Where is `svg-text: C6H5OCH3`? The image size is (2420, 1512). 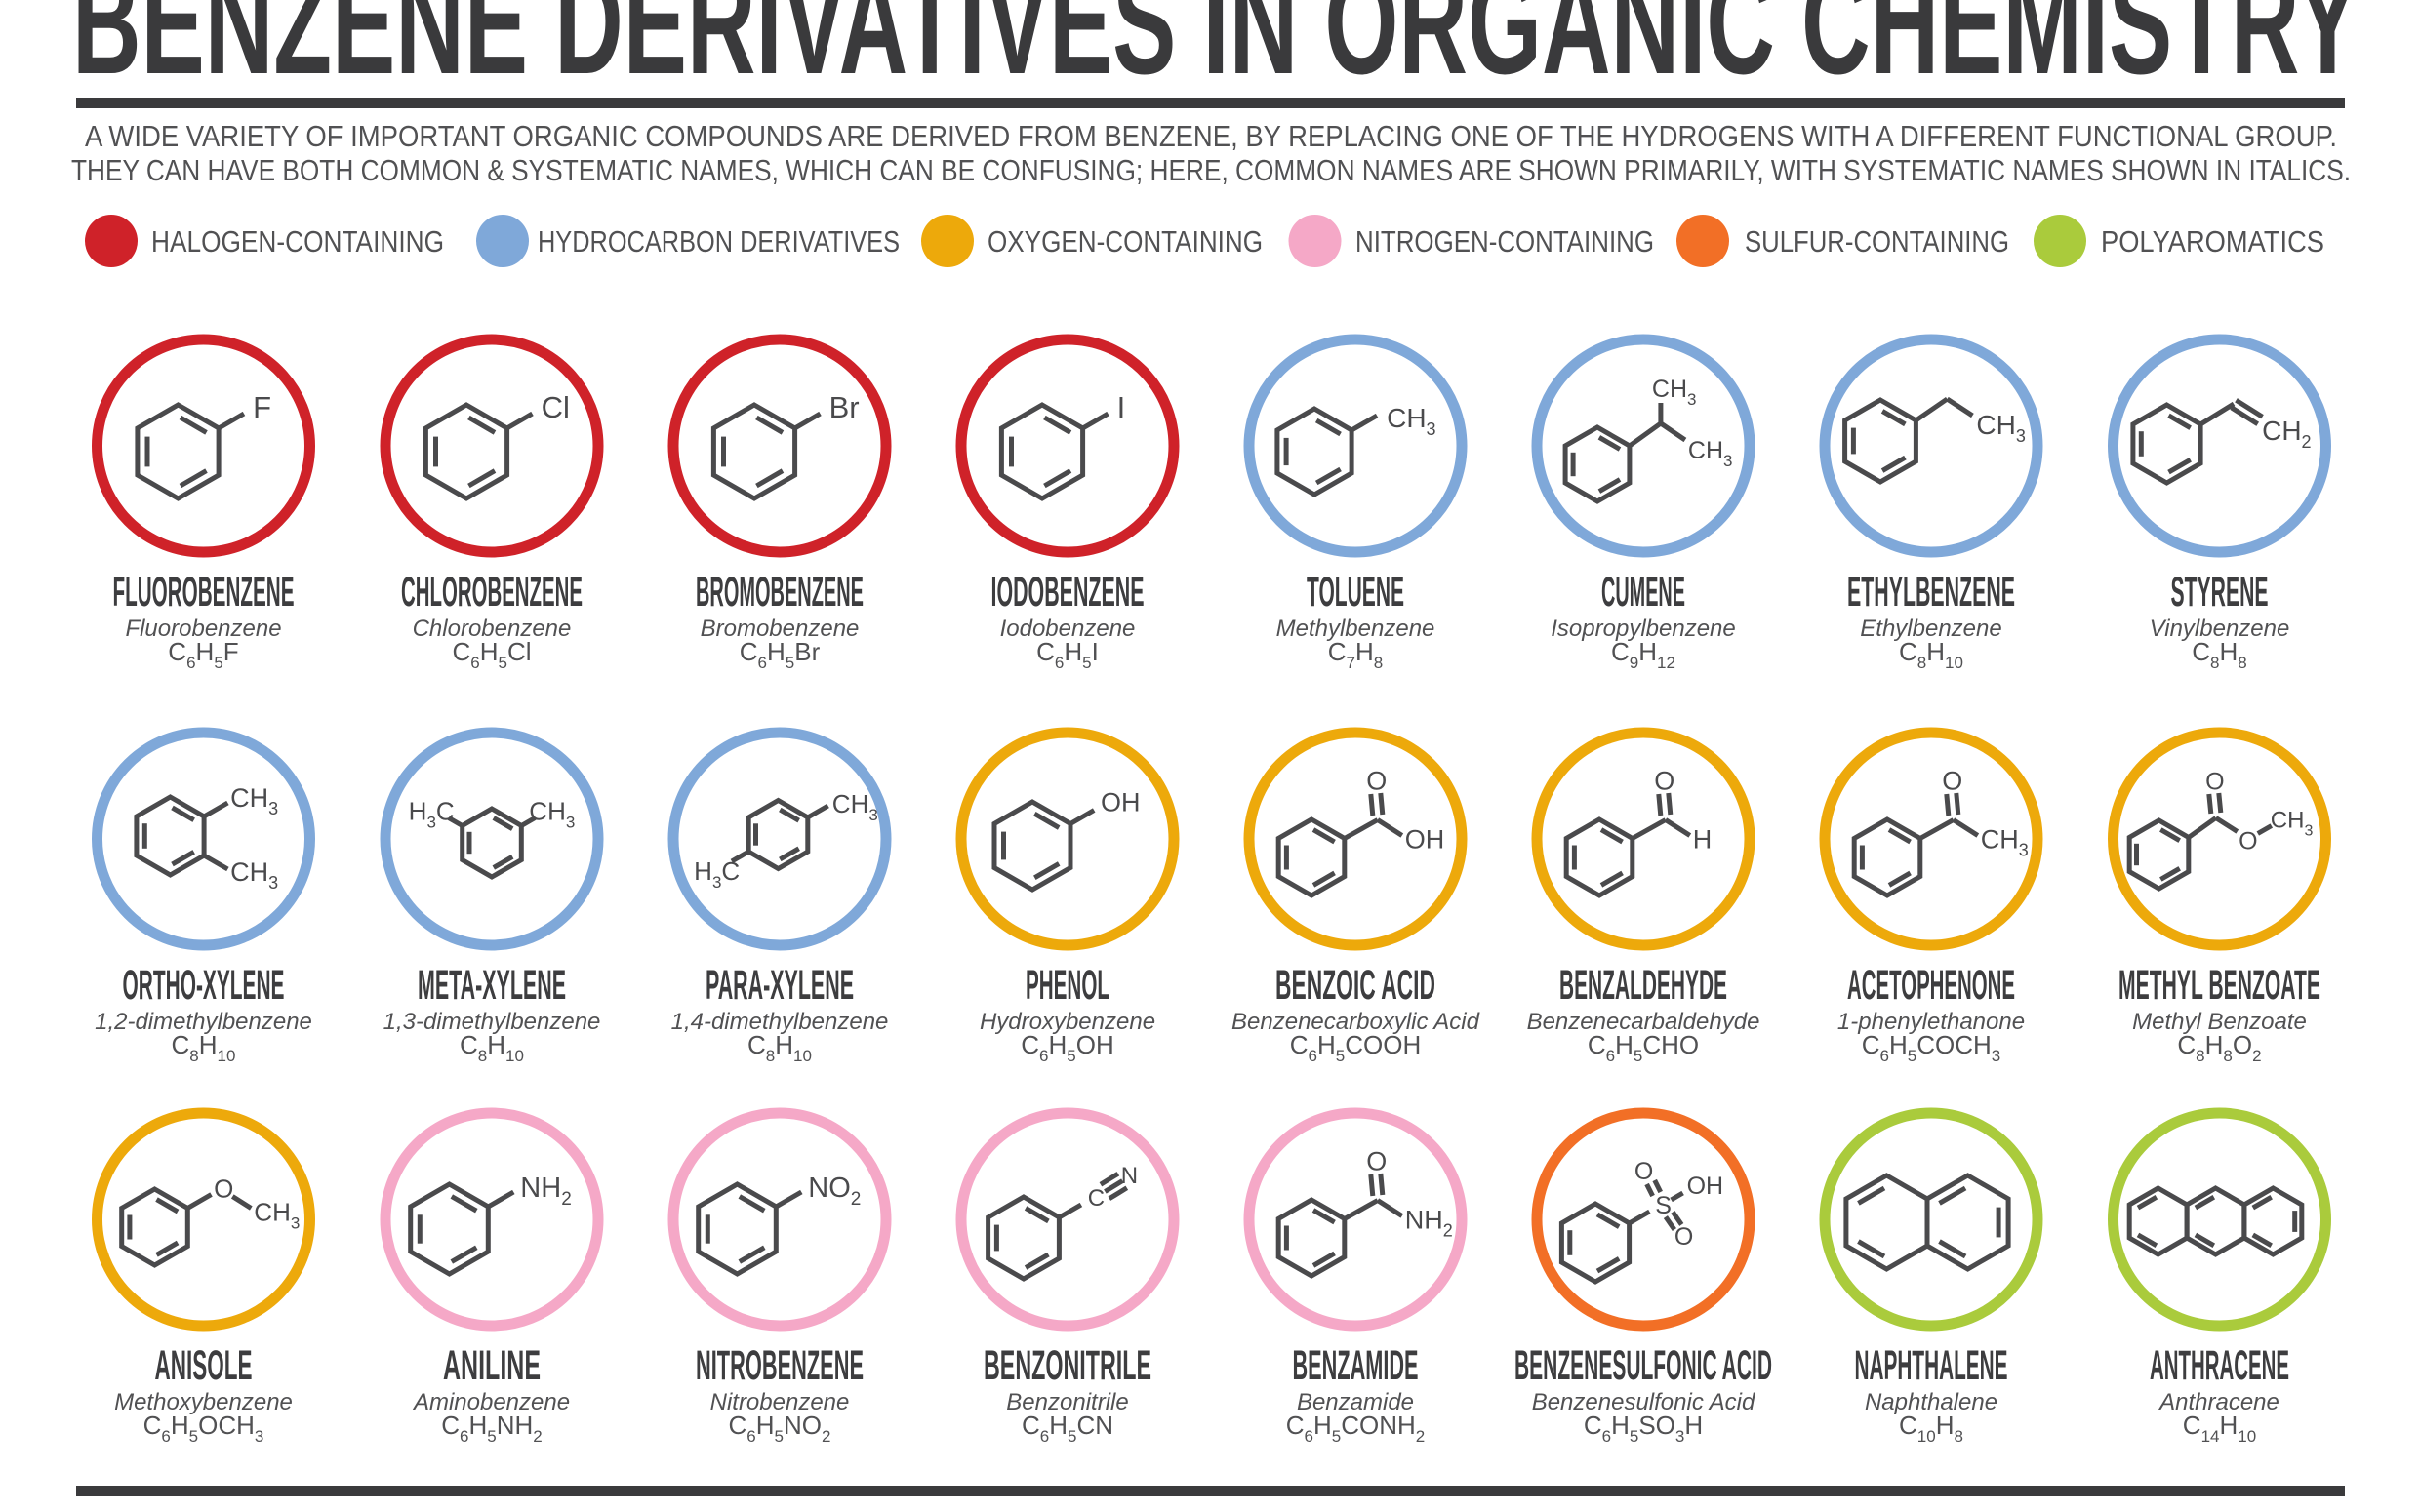 svg-text: C6H5OCH3 is located at coordinates (203, 1428).